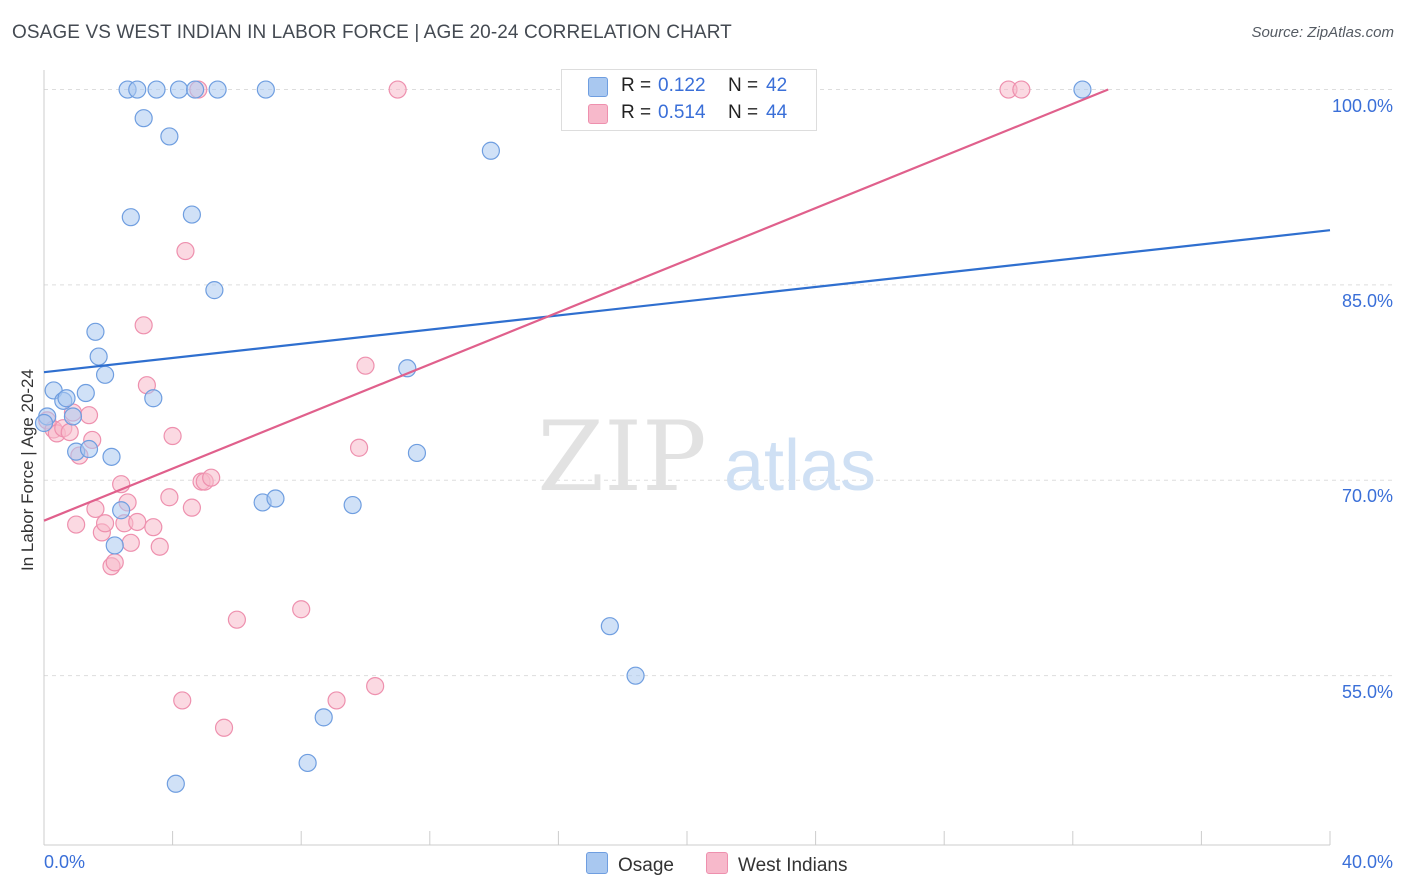  What do you see at coordinates (743, 85) in the screenshot?
I see `osage-n-label: N =` at bounding box center [743, 85].